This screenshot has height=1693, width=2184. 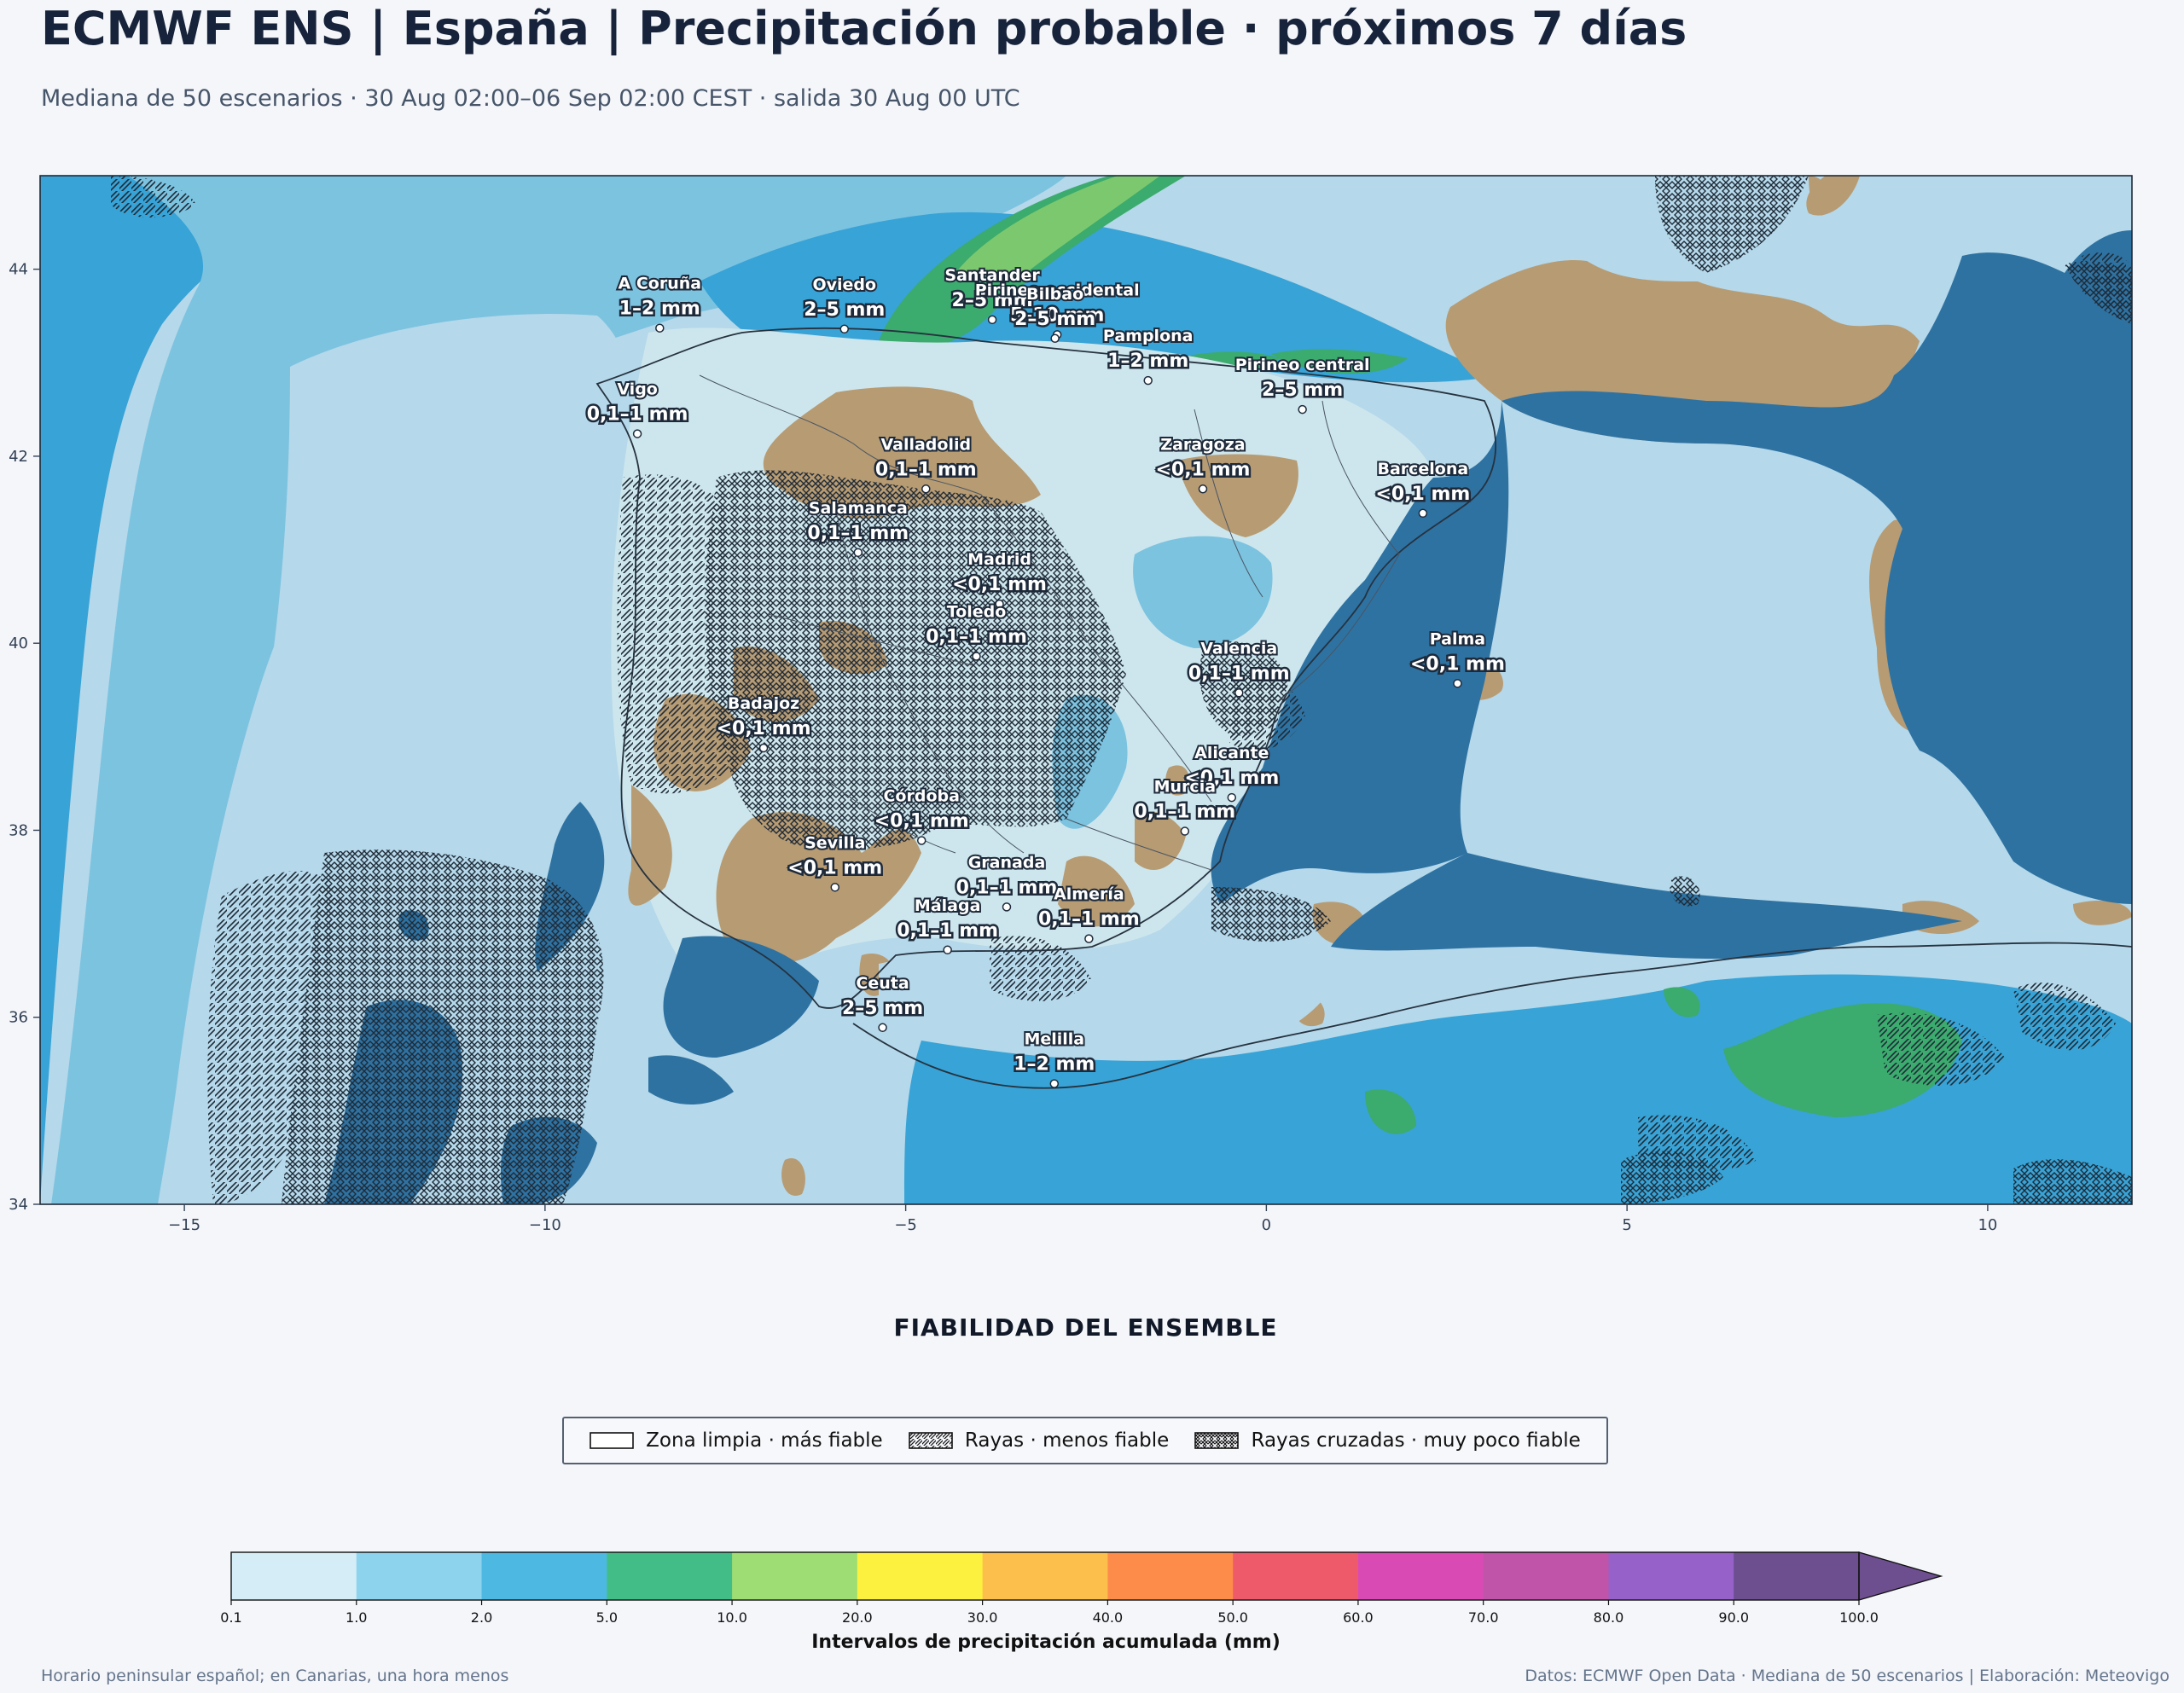 I want to click on y-tick-label: 44, so click(x=18, y=270).